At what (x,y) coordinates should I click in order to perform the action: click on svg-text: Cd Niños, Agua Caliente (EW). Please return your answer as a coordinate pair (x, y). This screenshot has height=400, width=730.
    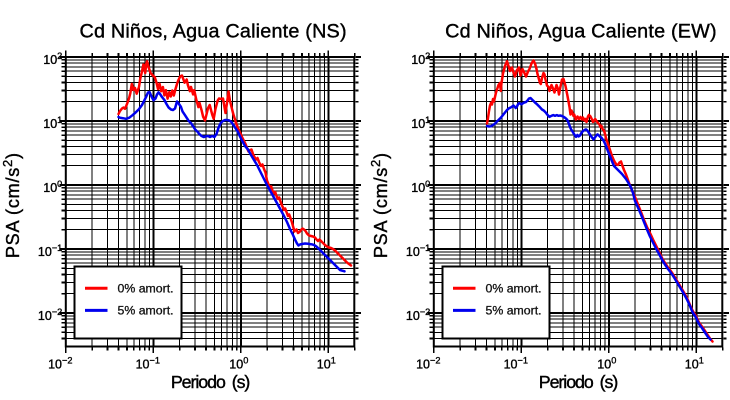
    Looking at the image, I should click on (581, 32).